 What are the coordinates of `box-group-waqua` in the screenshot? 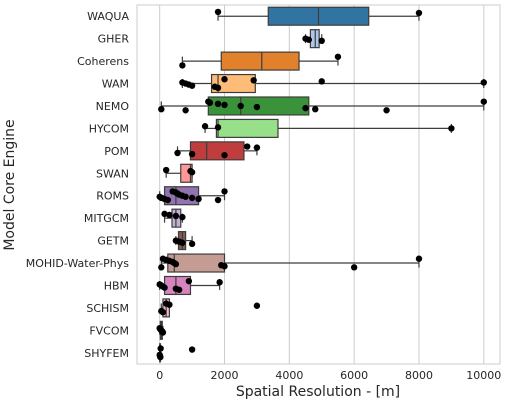 It's located at (318, 16).